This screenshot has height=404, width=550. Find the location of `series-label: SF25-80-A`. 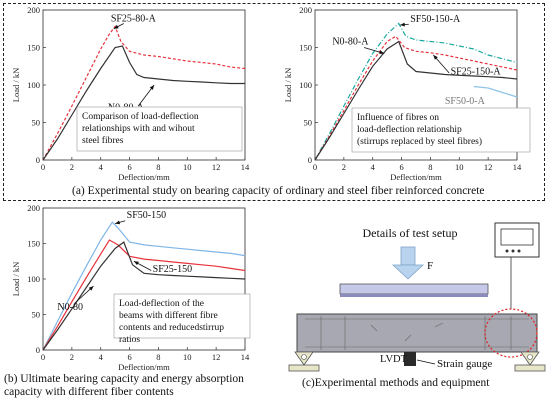

series-label: SF25-80-A is located at coordinates (134, 18).